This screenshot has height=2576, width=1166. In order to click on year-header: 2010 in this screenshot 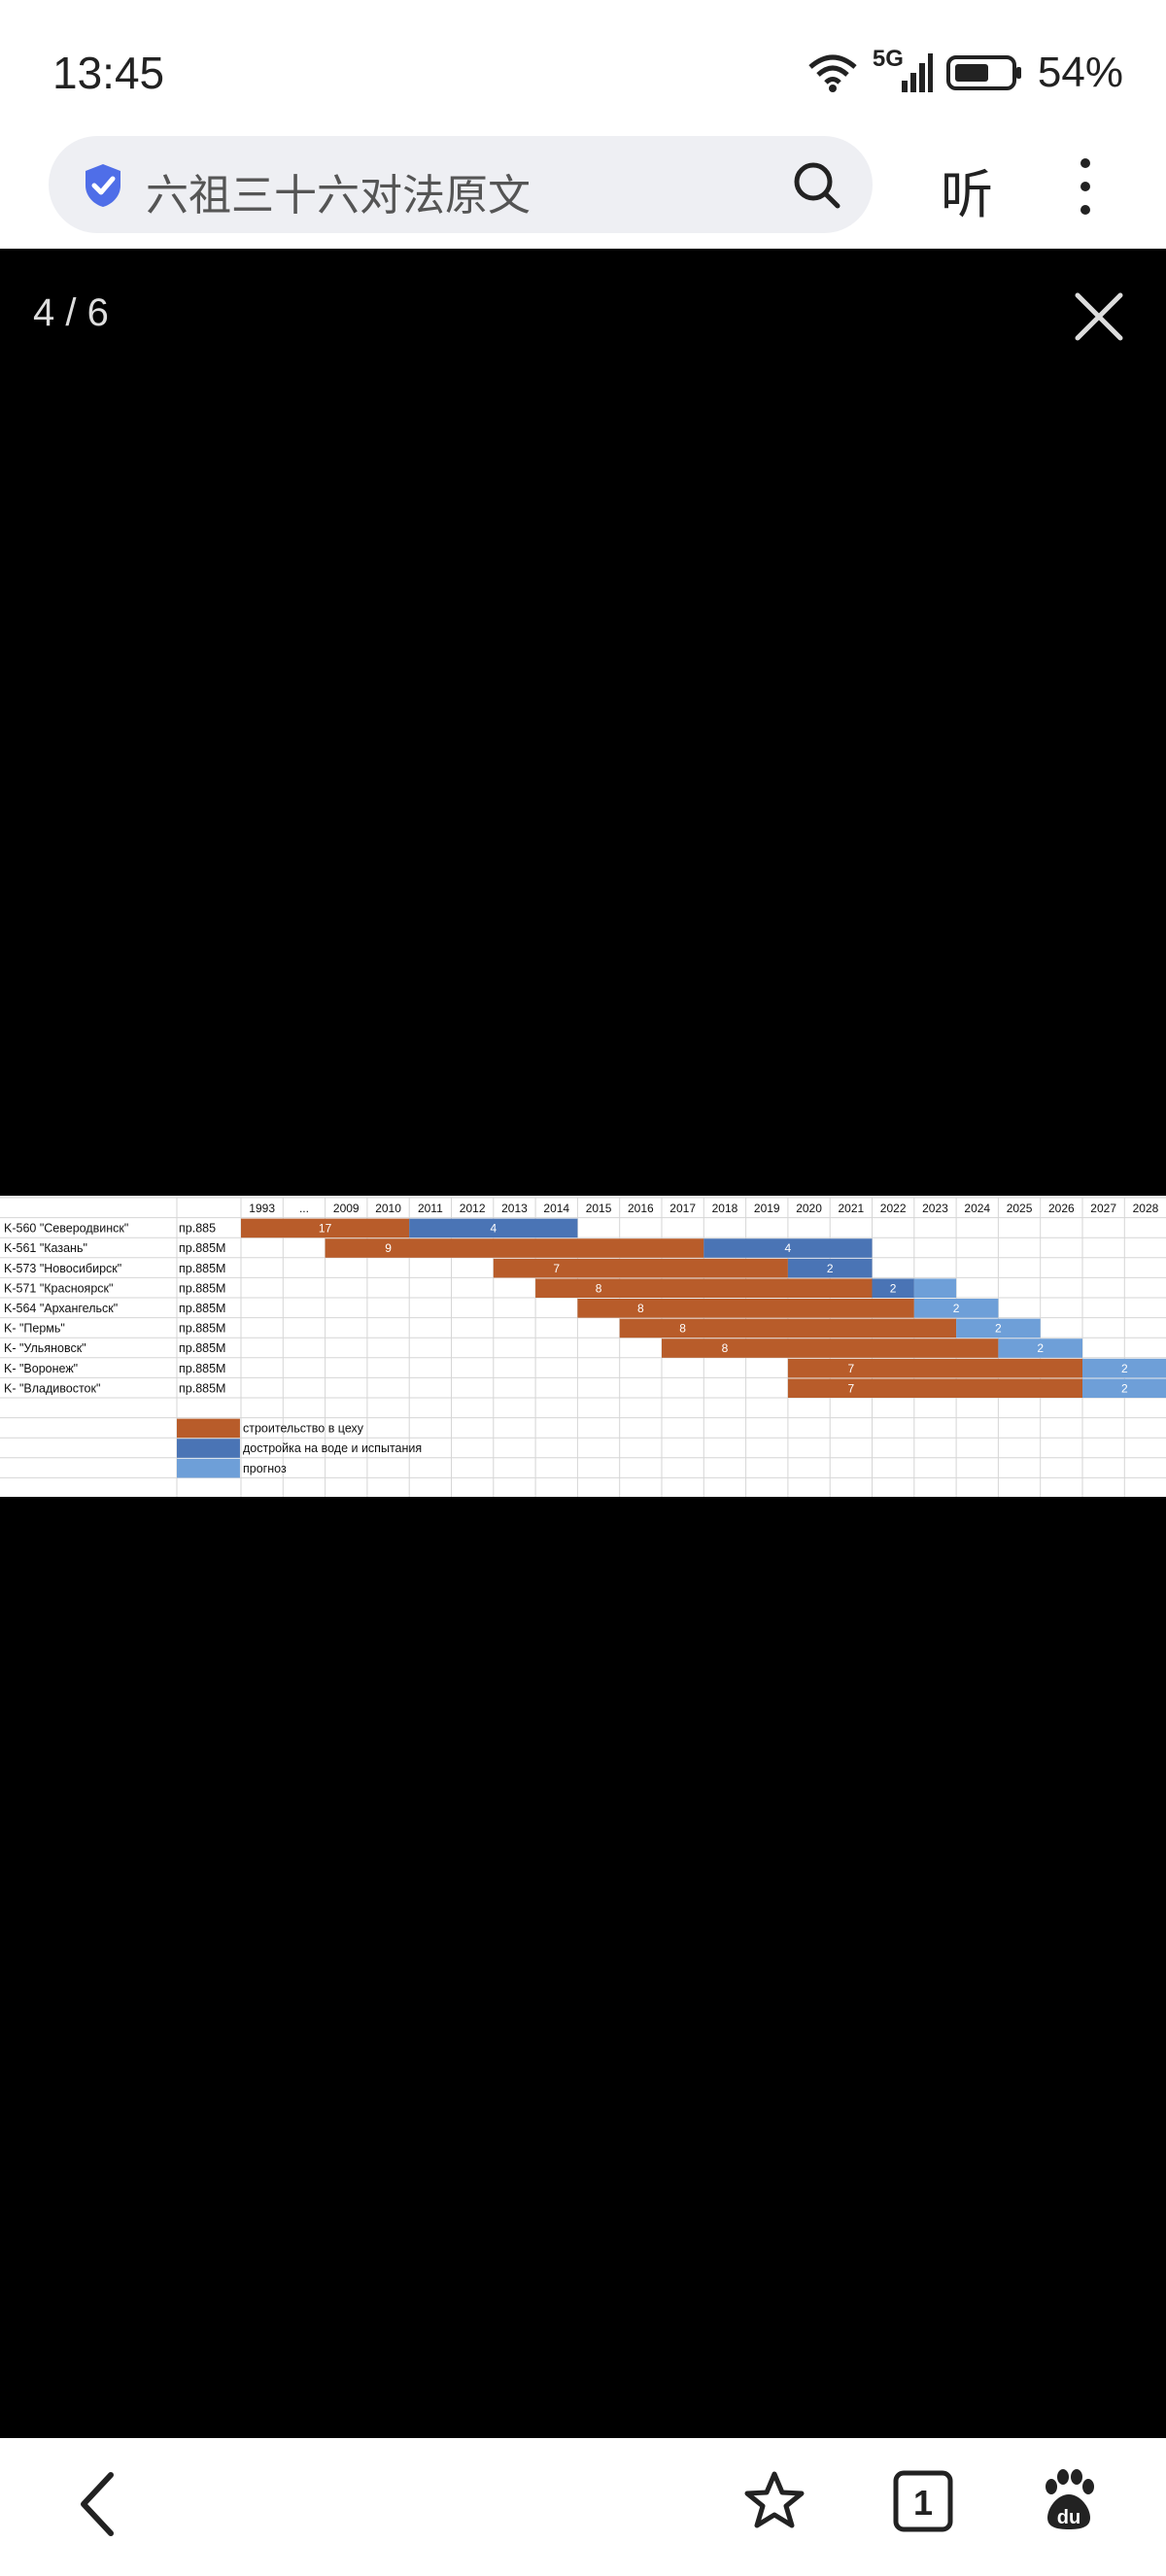, I will do `click(388, 1208)`.